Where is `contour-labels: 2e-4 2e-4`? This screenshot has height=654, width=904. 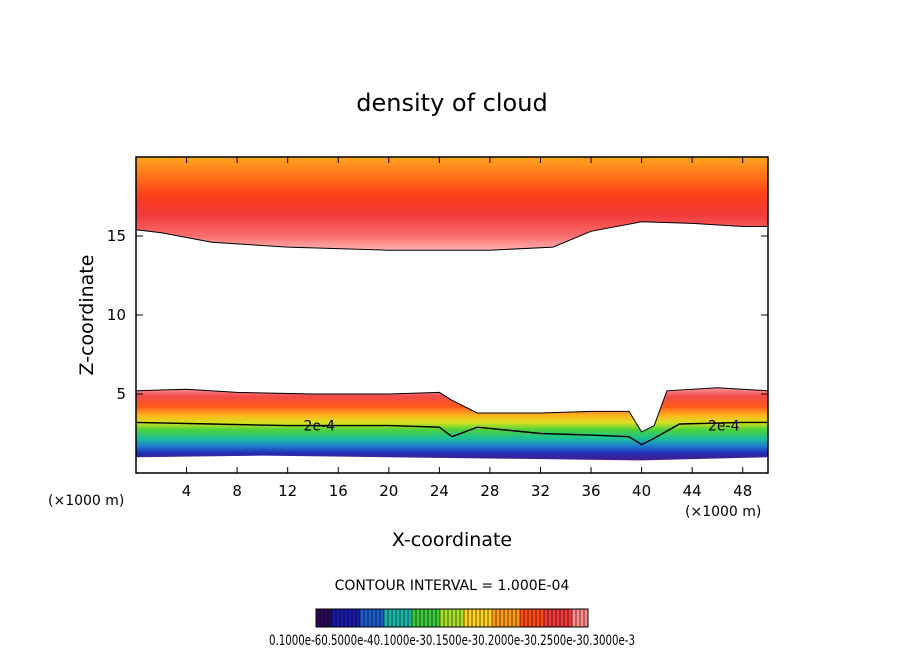
contour-labels: 2e-4 2e-4 is located at coordinates (522, 427).